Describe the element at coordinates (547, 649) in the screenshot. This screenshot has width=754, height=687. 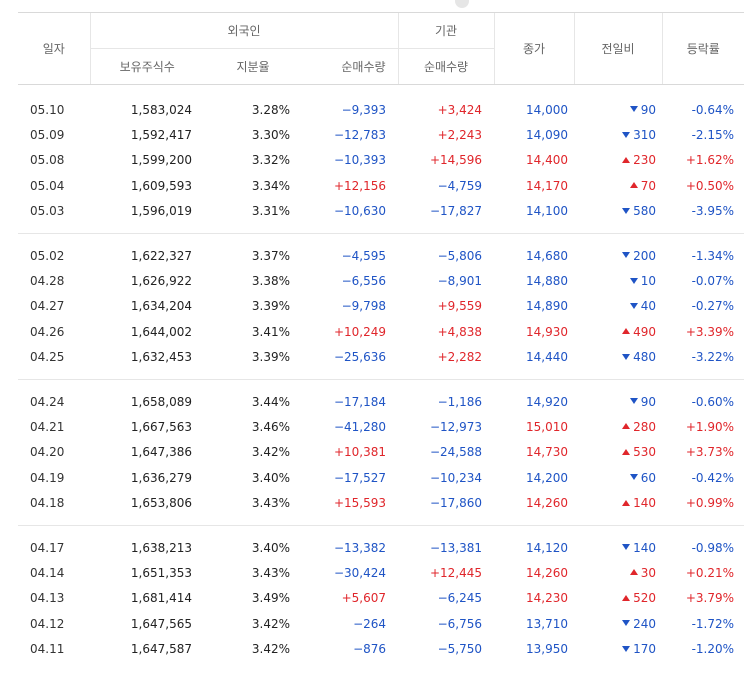
I see `cell-close: 13,950` at that location.